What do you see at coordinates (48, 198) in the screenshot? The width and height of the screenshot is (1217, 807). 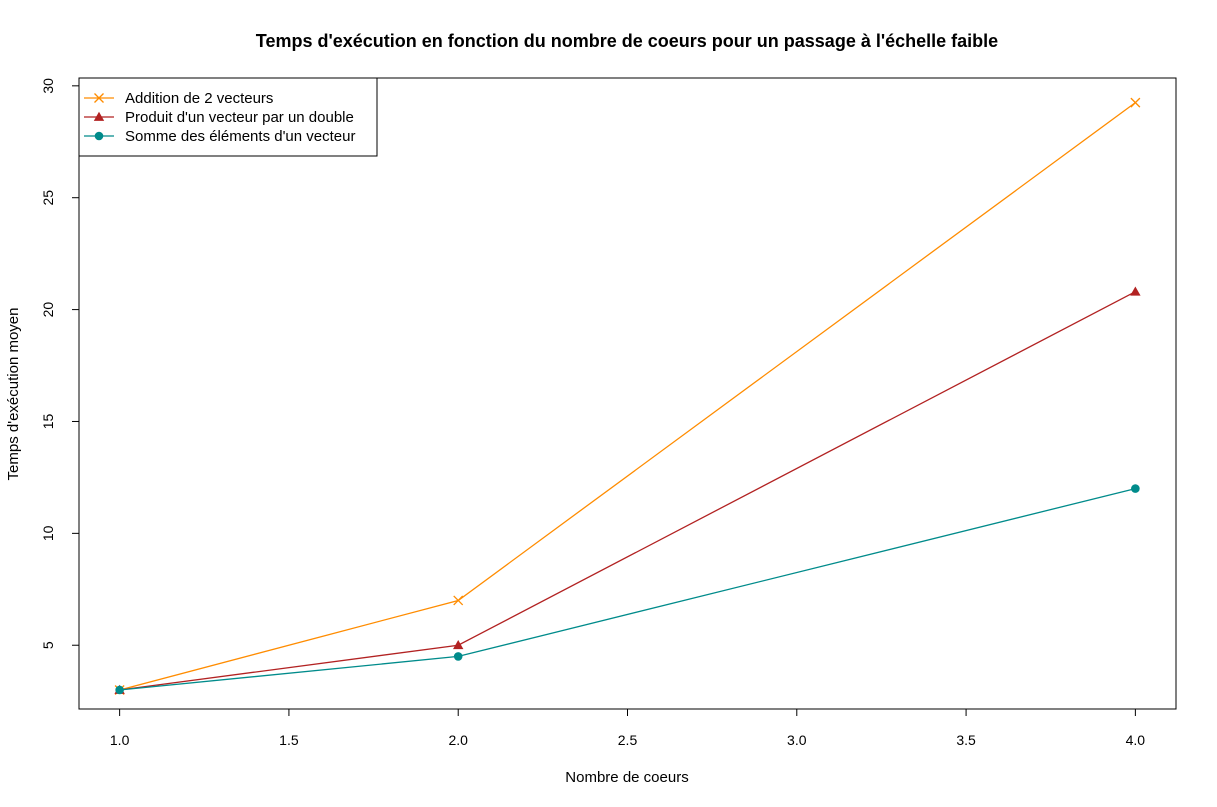 I see `y-tick-label: 25` at bounding box center [48, 198].